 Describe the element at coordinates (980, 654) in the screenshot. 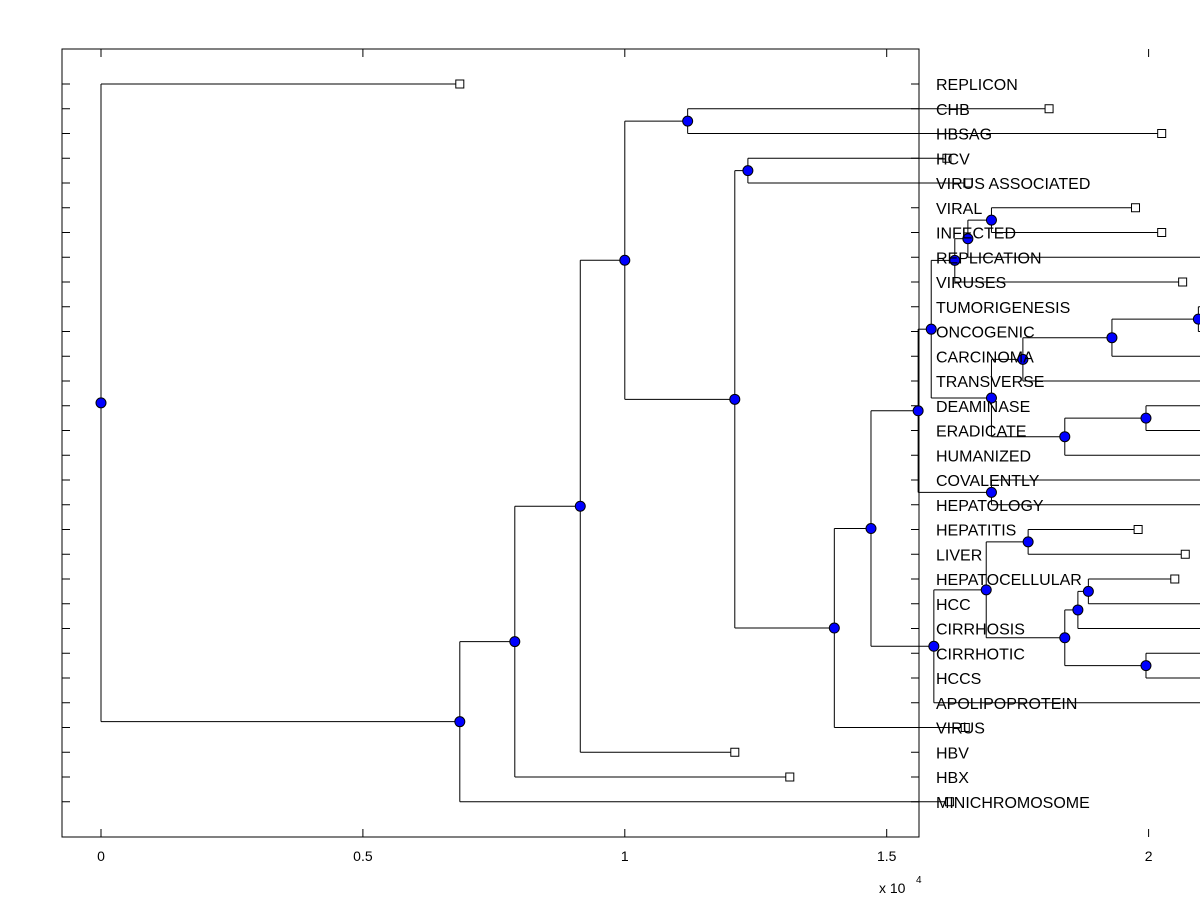

I see `leaf-label: CIRRHOTIC` at that location.